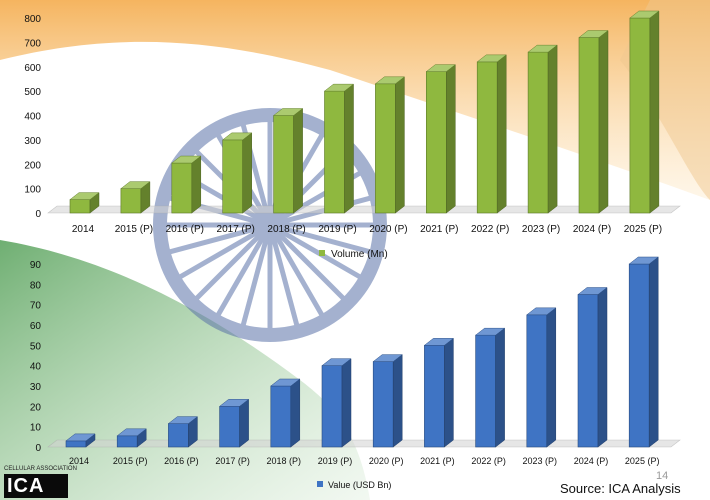 This screenshot has height=500, width=710. I want to click on value-x-tick-label: 2022 (P), so click(488, 461).